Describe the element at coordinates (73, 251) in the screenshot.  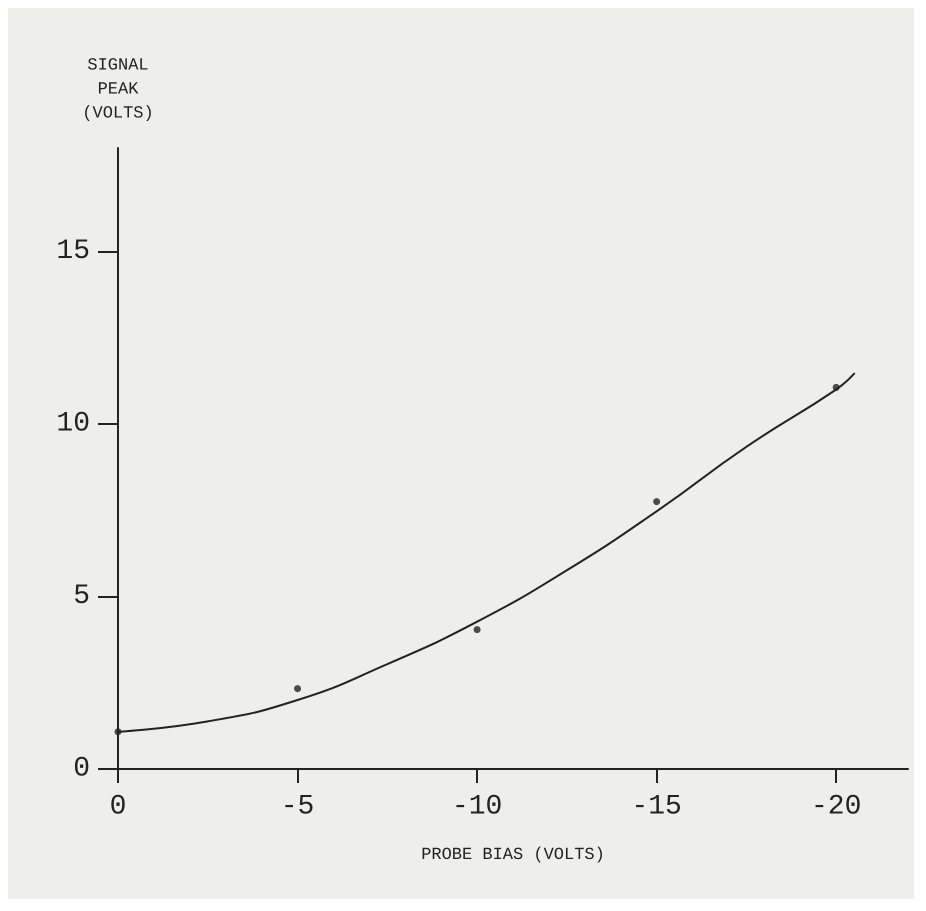
I see `y-tick-label: 15` at that location.